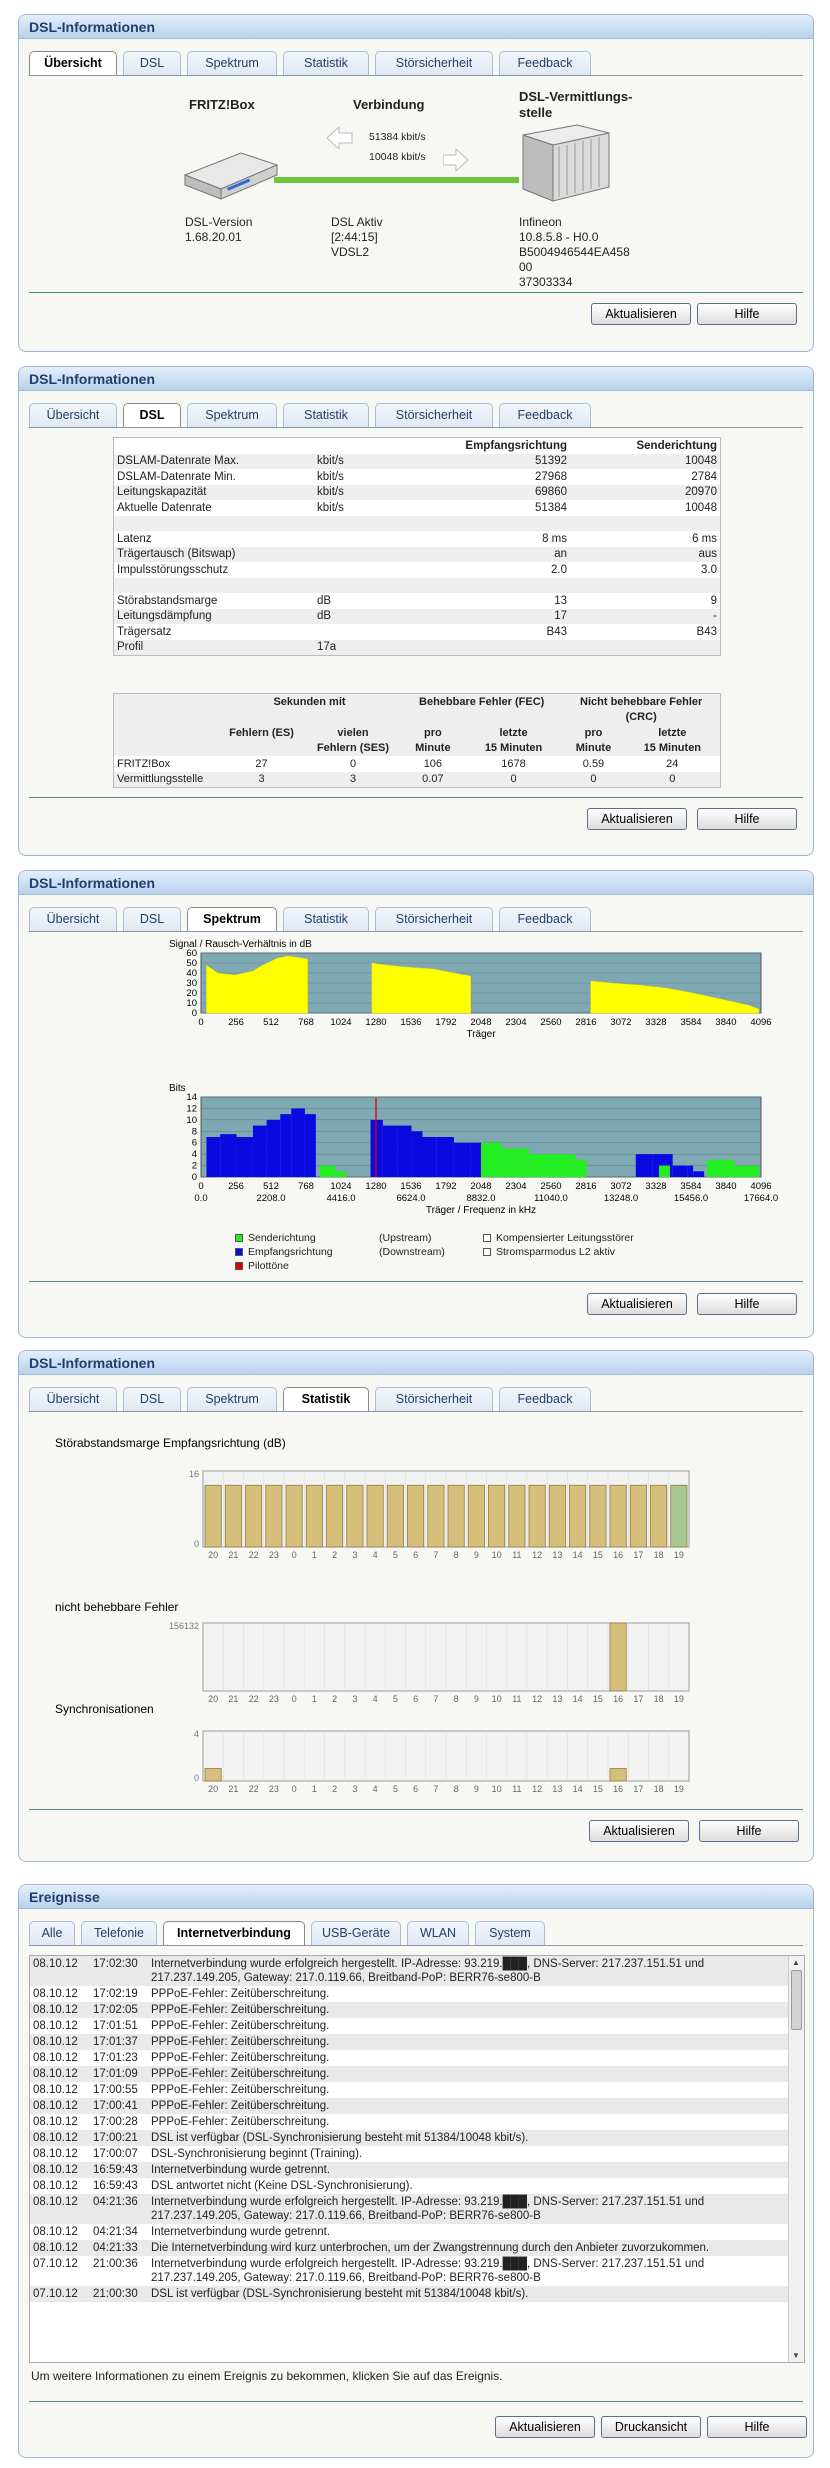  I want to click on tab-system: System, so click(510, 1933).